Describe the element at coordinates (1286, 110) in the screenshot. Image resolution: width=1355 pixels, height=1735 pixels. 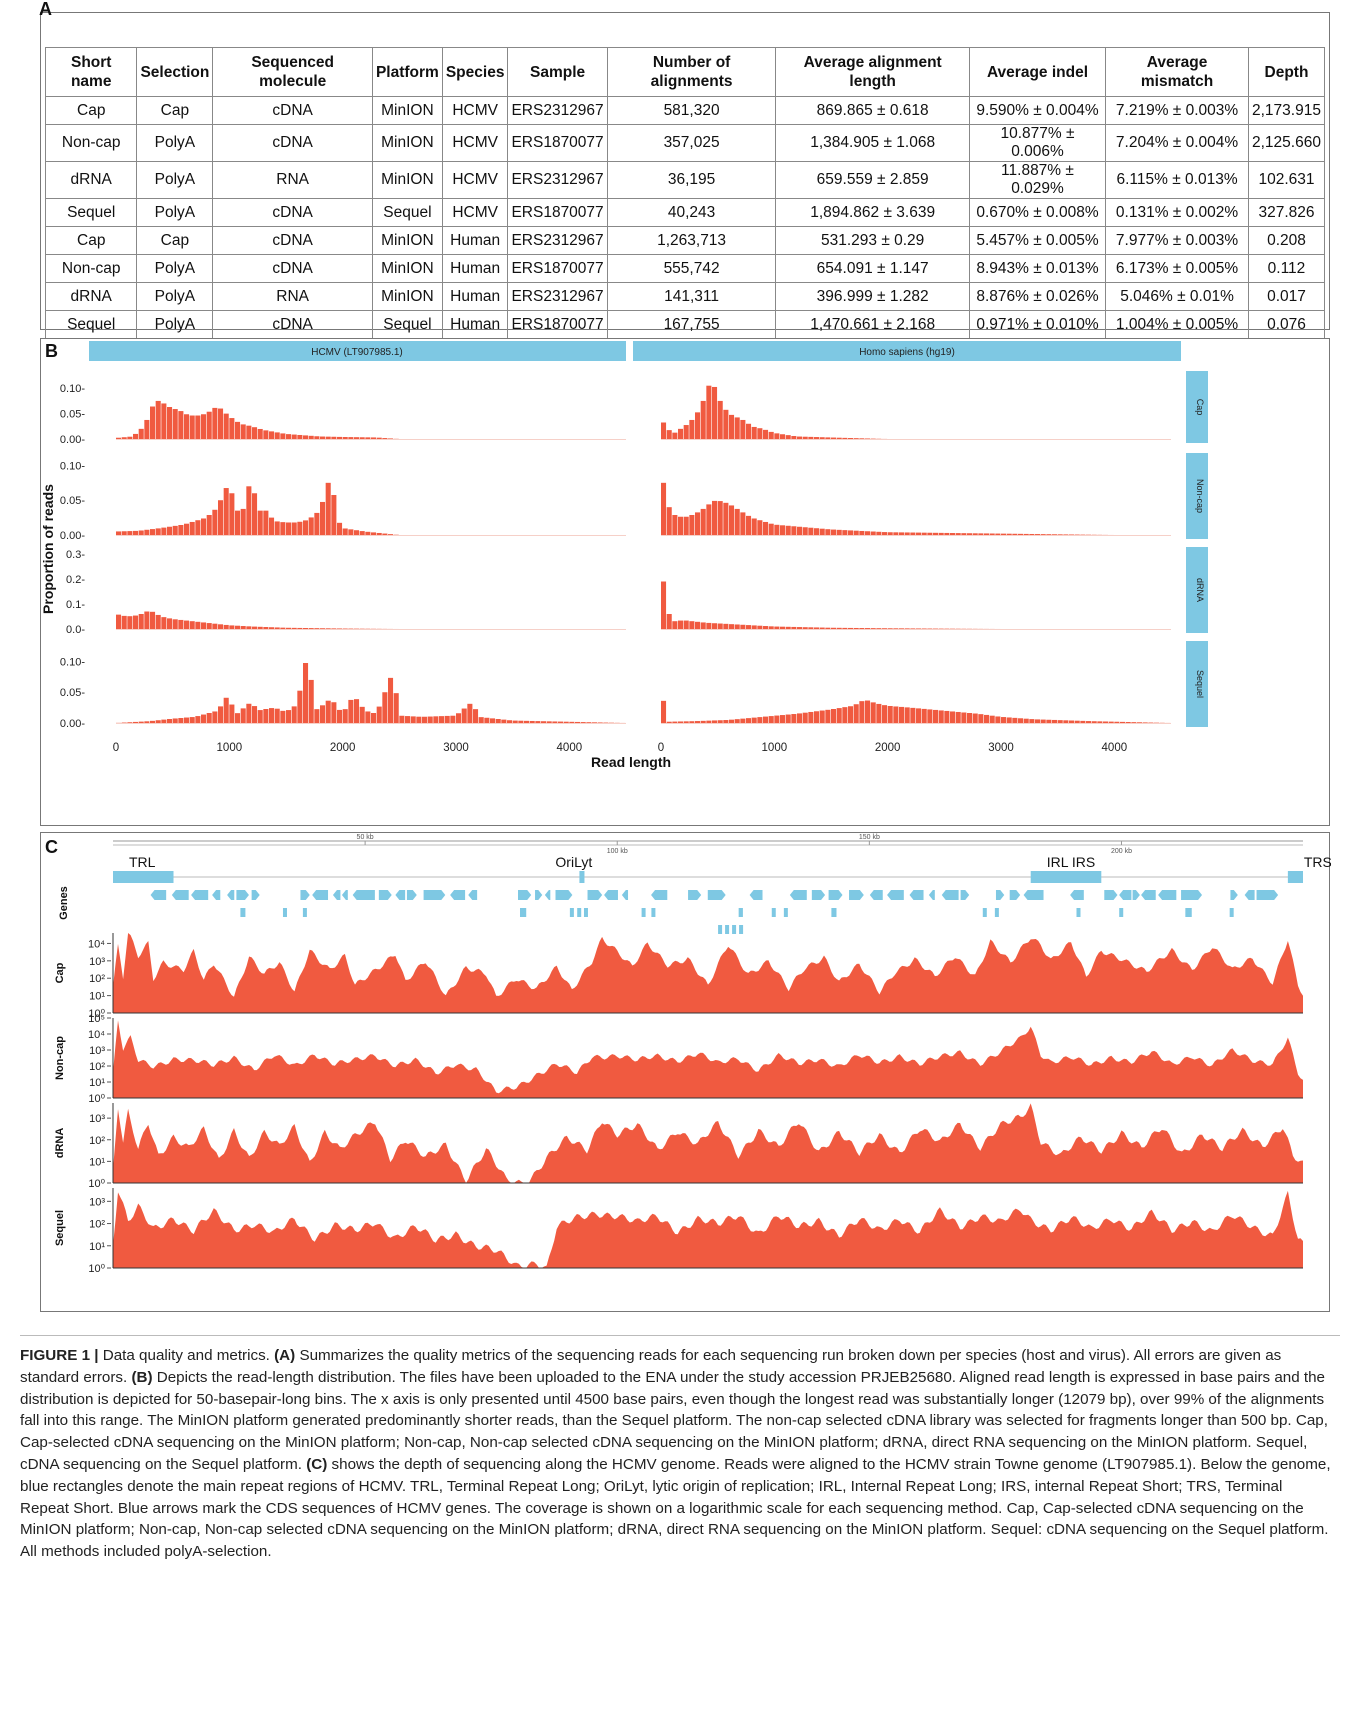
I see `table-cell: 2,173.915` at that location.